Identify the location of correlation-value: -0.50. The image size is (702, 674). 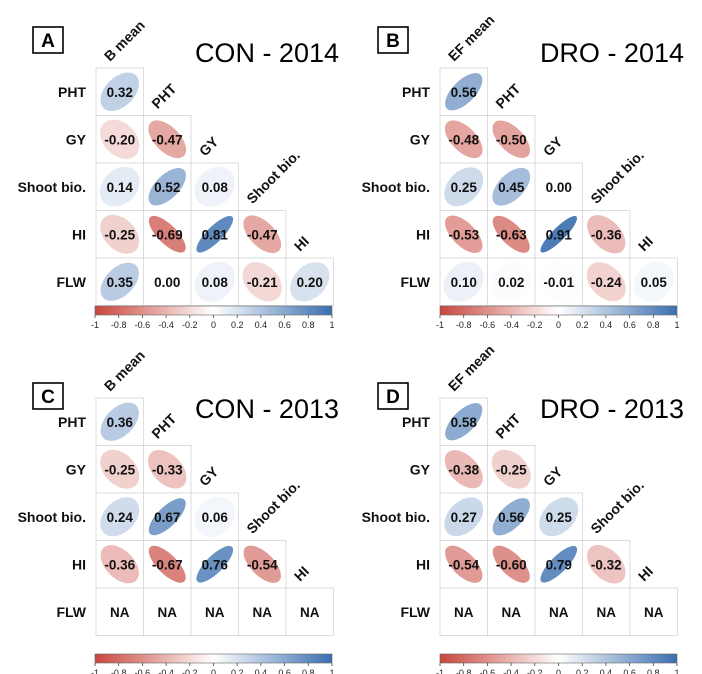
(511, 139).